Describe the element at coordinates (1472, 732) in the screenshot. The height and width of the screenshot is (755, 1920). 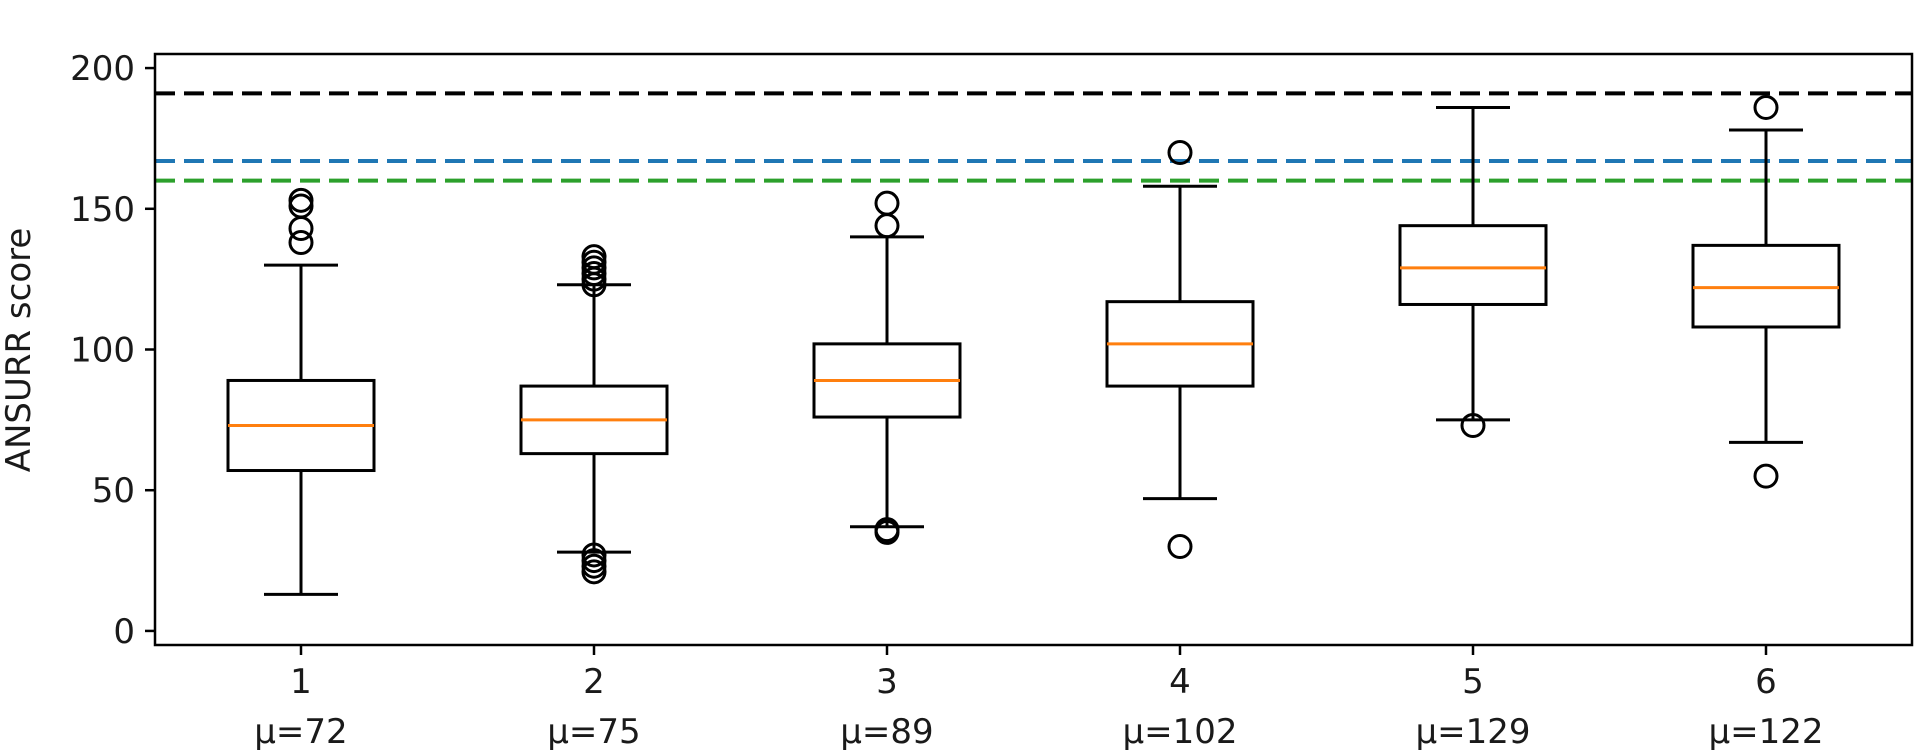
I see `x-mean-label: μ=129` at that location.